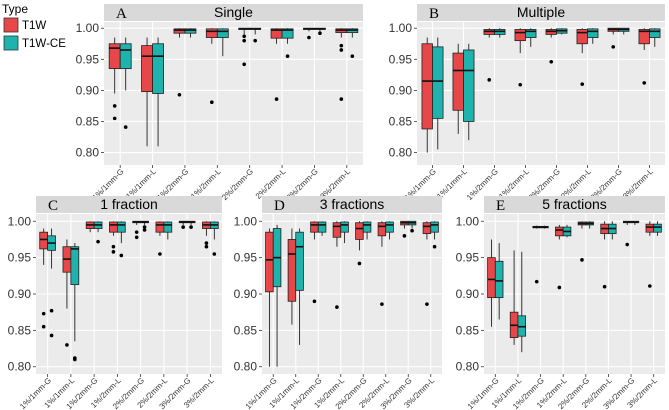 This screenshot has width=669, height=410. Describe the element at coordinates (638, 184) in the screenshot. I see `x-tick-label: 3%/2mm-L` at that location.